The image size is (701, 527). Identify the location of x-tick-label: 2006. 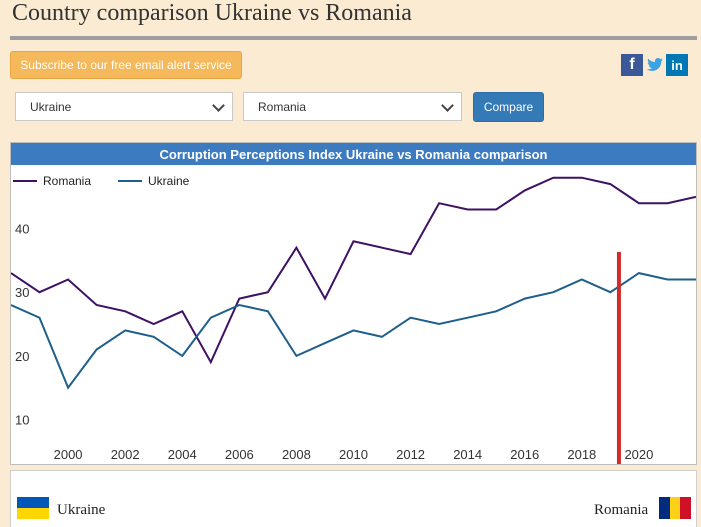
(239, 454).